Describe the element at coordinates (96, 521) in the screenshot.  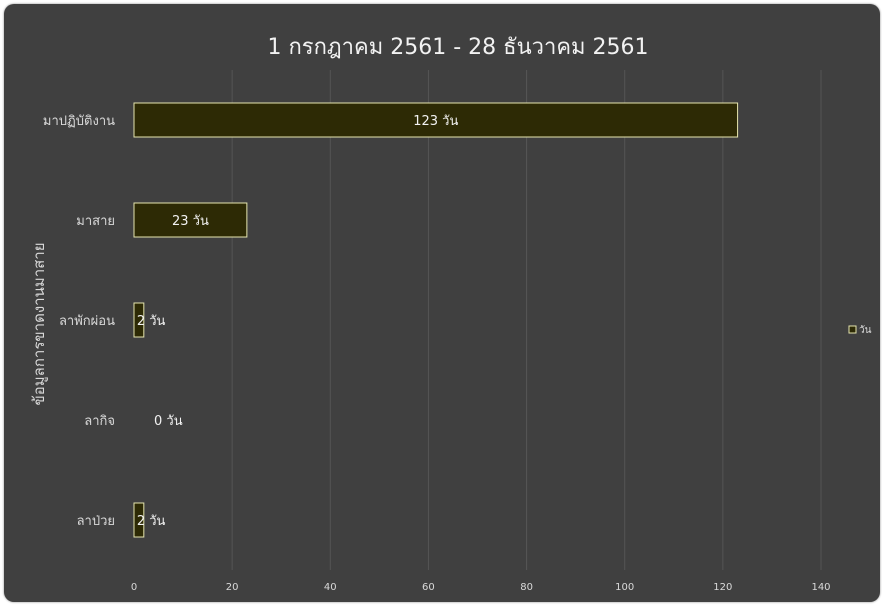
I see `category-label: ลาป่วย` at that location.